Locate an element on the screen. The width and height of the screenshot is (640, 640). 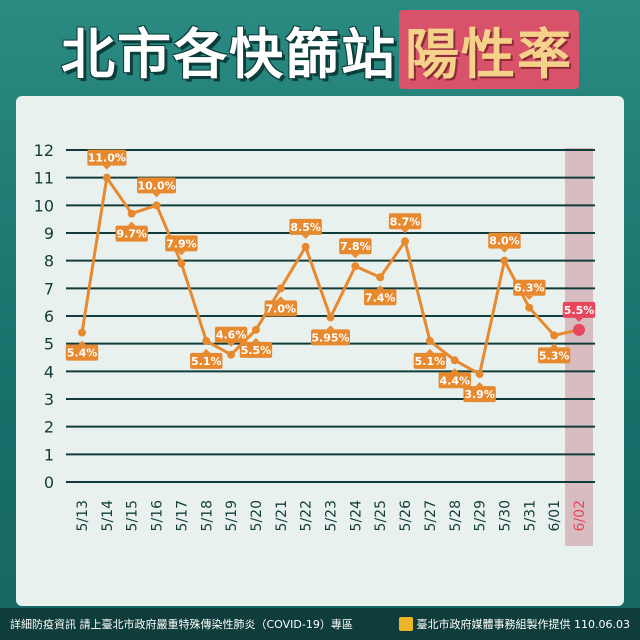
data-label: 3.9% is located at coordinates (479, 394).